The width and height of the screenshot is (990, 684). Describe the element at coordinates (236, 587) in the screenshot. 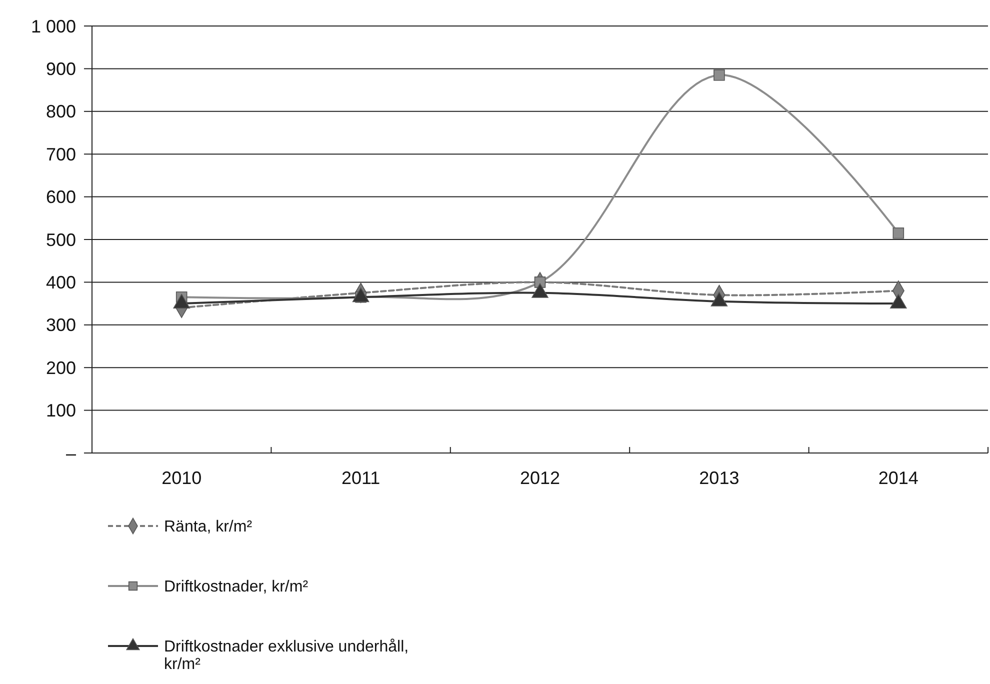

I see `legend-label: Driftkostnader, kr/m²` at that location.